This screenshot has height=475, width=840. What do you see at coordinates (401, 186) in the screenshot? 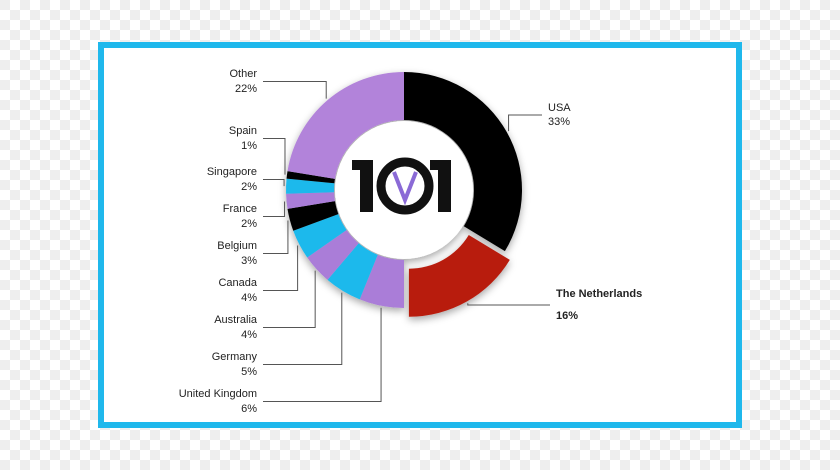
I see `logo` at bounding box center [401, 186].